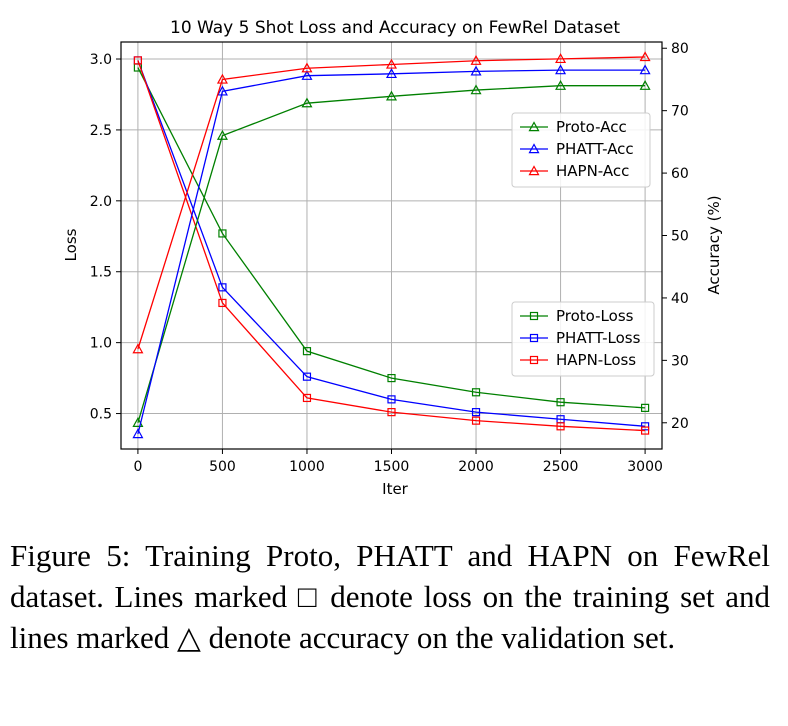 Image resolution: width=788 pixels, height=726 pixels. I want to click on x-tick-label: 1500, so click(392, 467).